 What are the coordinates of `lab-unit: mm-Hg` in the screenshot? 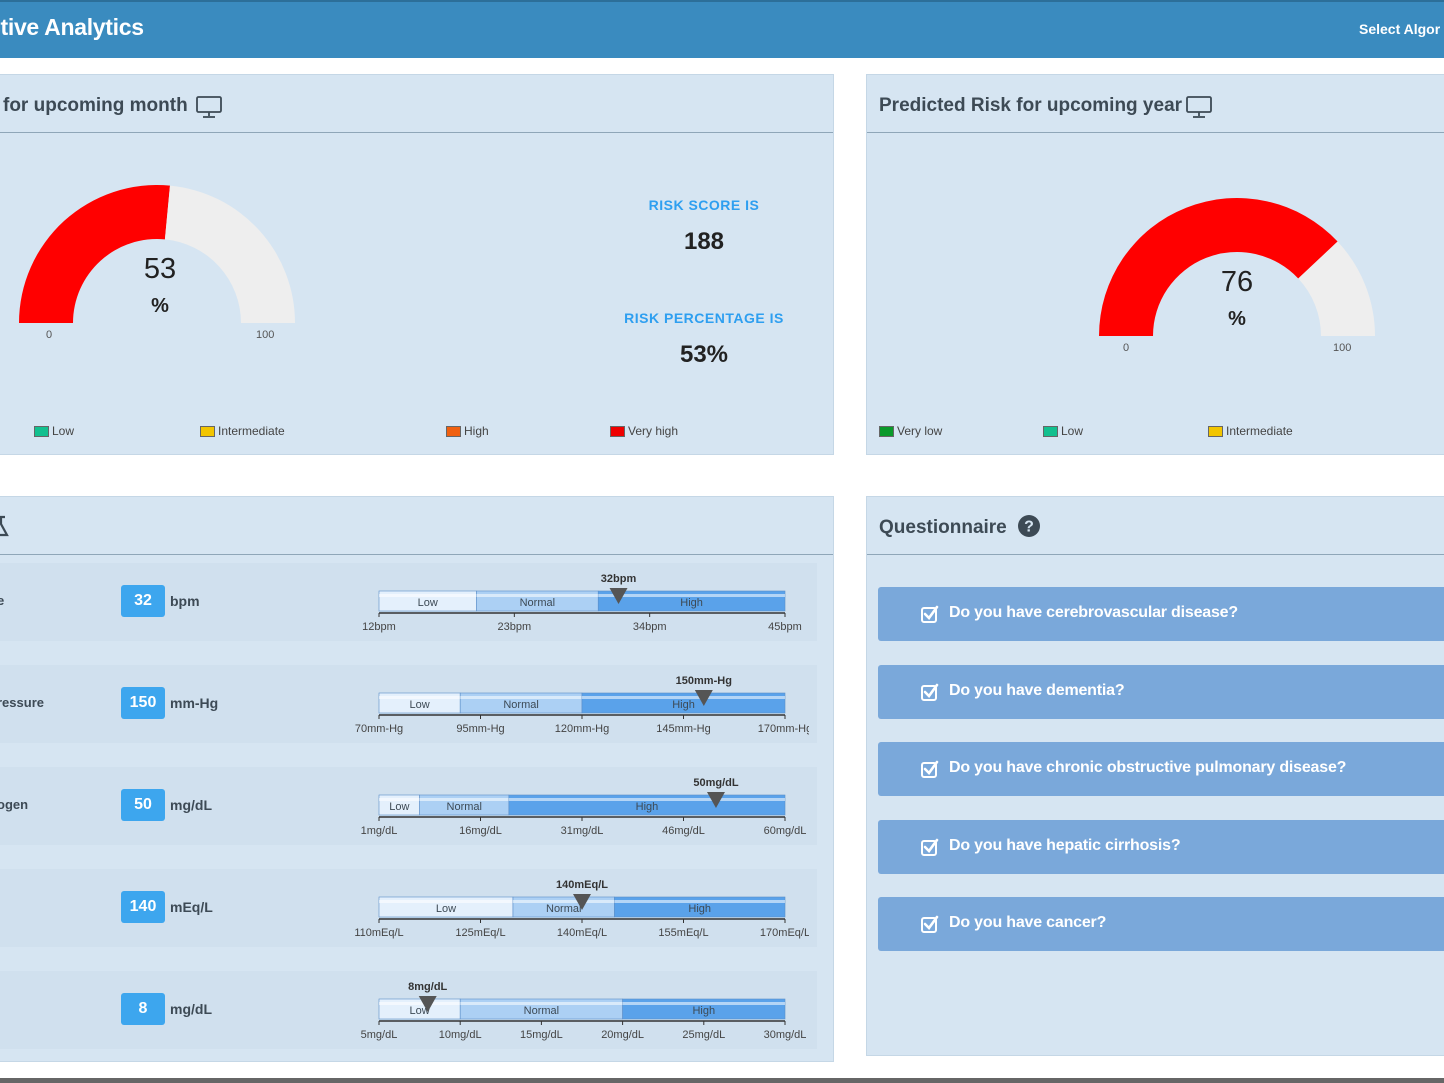 It's located at (194, 703).